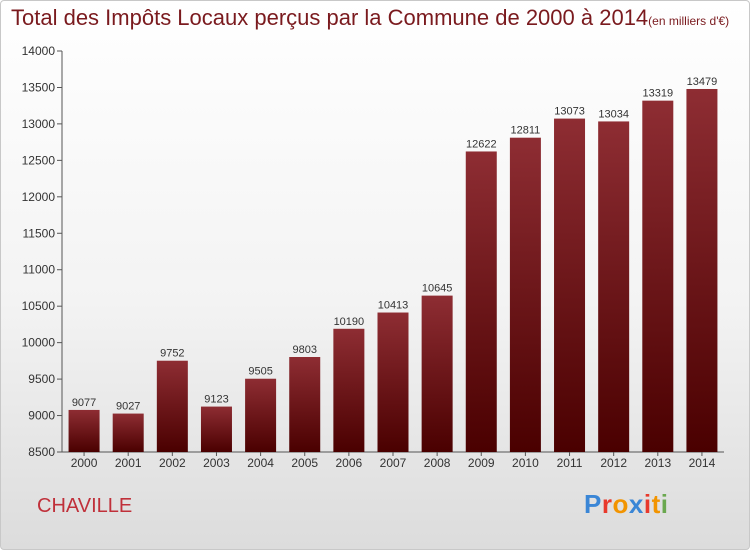  I want to click on bar-value-label: 12811, so click(526, 131).